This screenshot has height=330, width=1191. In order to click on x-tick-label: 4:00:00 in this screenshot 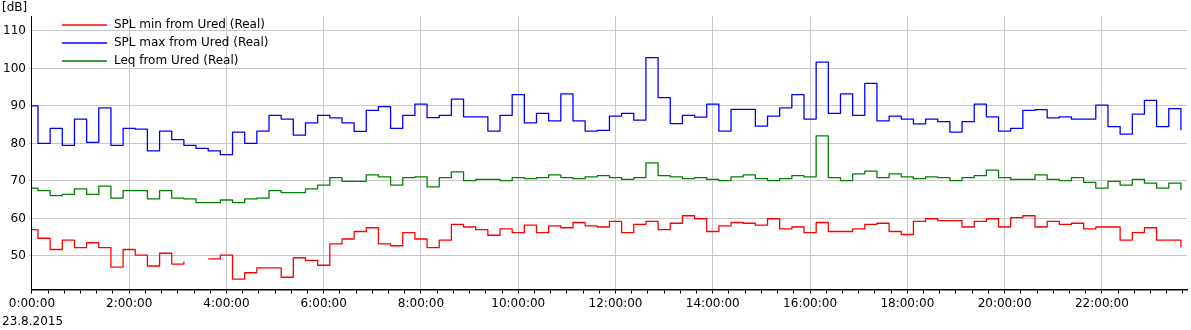, I will do `click(226, 302)`.